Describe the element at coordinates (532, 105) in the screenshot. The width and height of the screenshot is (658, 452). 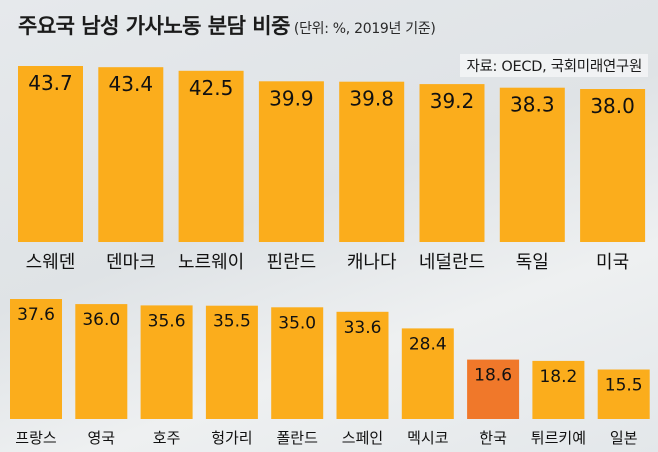
I see `value-label-6: 38.3` at that location.